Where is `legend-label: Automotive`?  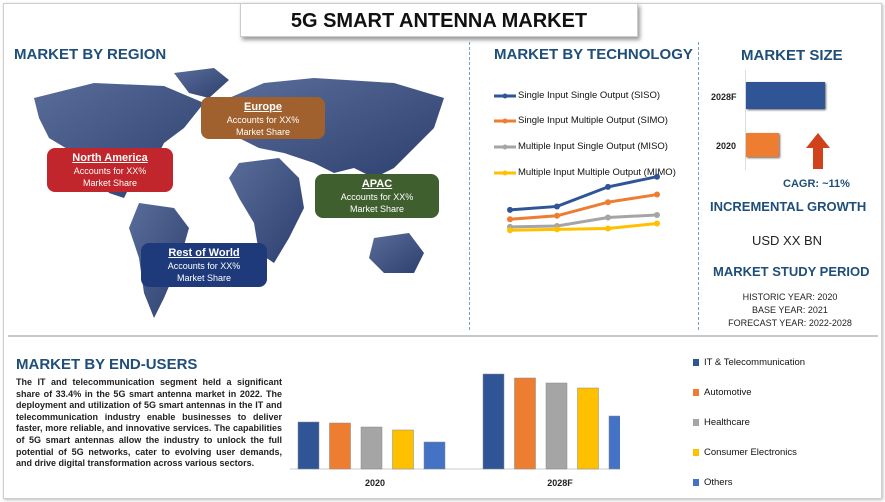
legend-label: Automotive is located at coordinates (728, 392).